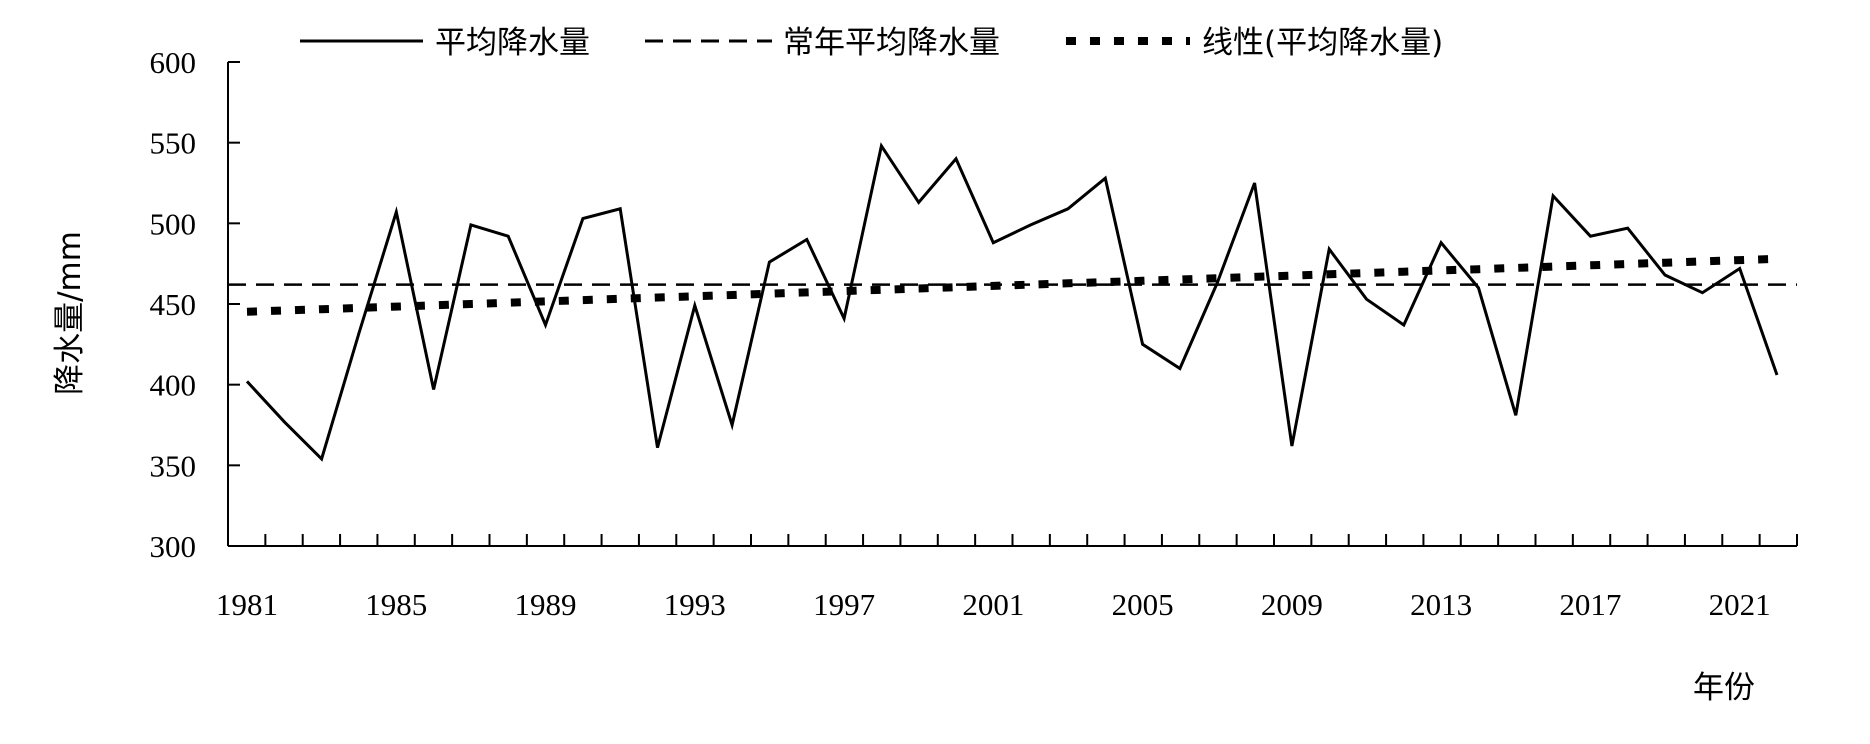 Image resolution: width=1870 pixels, height=744 pixels. I want to click on x-tick-label: 2009, so click(1292, 604).